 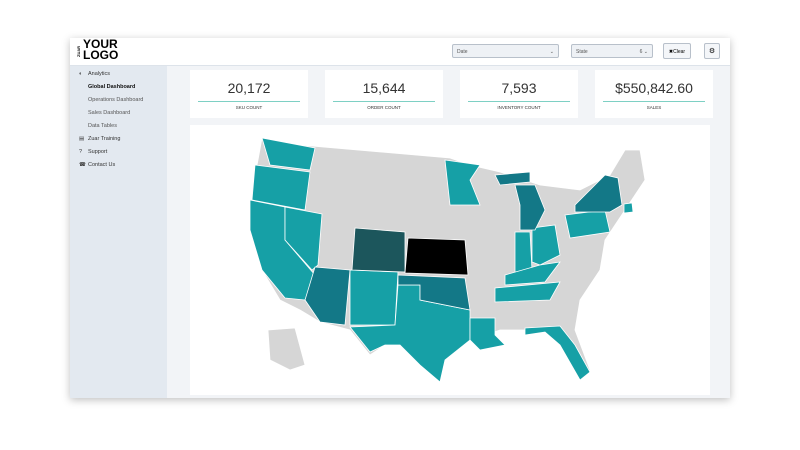 What do you see at coordinates (249, 88) in the screenshot?
I see `kpi-value: 20,172` at bounding box center [249, 88].